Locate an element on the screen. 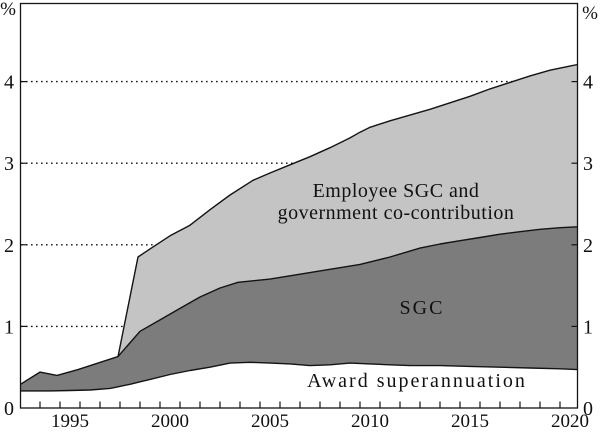 The height and width of the screenshot is (433, 600). y-axis-label-left: 1 is located at coordinates (9, 327).